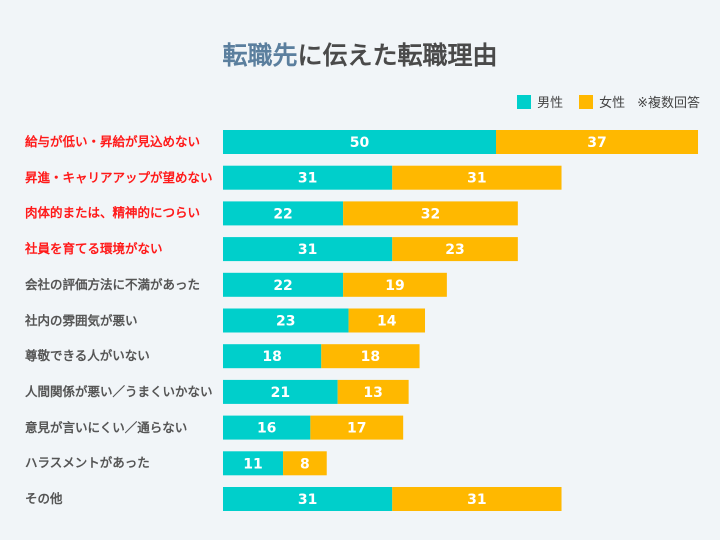 Image resolution: width=720 pixels, height=540 pixels. Describe the element at coordinates (550, 103) in the screenshot. I see `legend-label-male: 男性` at that location.